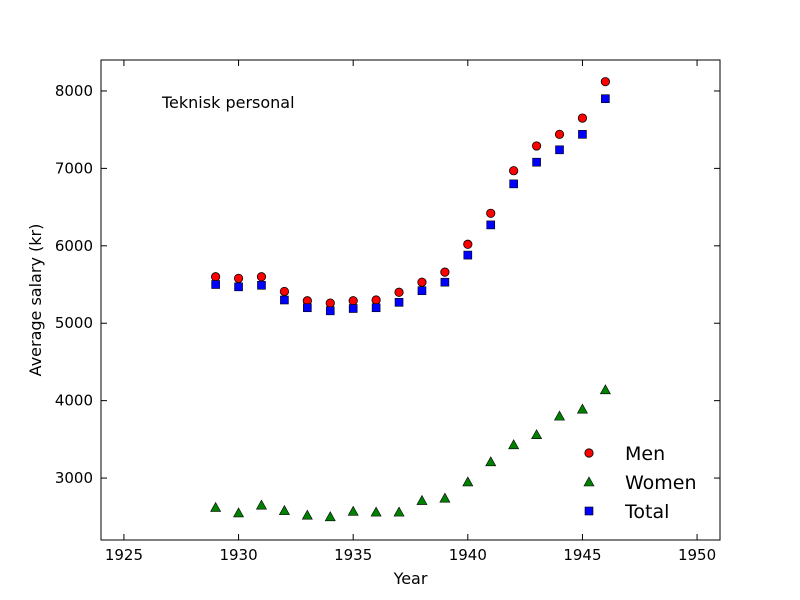 This screenshot has width=800, height=600. What do you see at coordinates (697, 555) in the screenshot?
I see `x-tick-label: 1950` at bounding box center [697, 555].